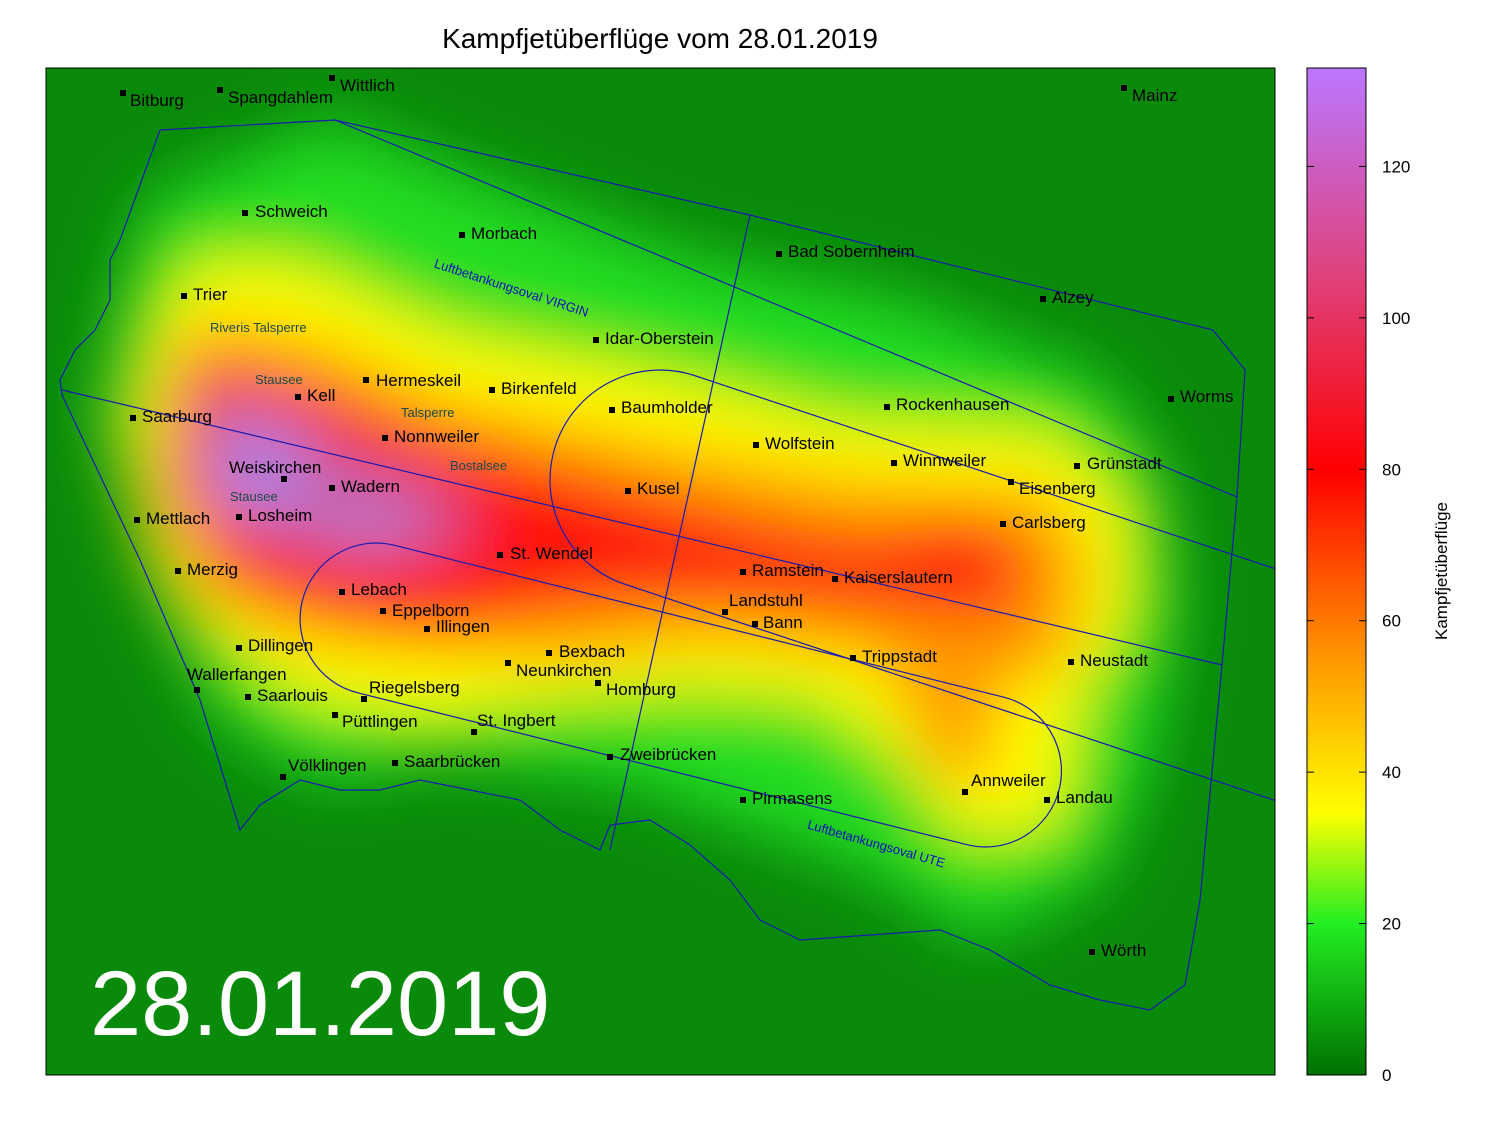 This screenshot has width=1500, height=1125. What do you see at coordinates (280, 515) in the screenshot?
I see `place-label: Losheim` at bounding box center [280, 515].